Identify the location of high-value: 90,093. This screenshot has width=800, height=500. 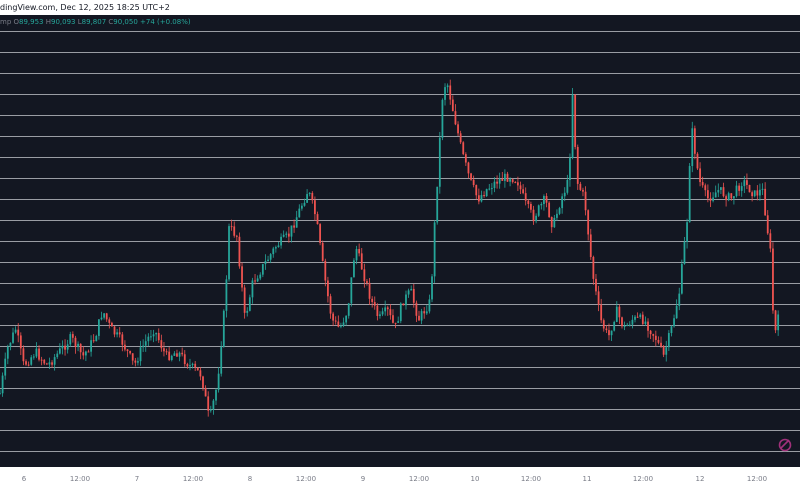
(63, 22).